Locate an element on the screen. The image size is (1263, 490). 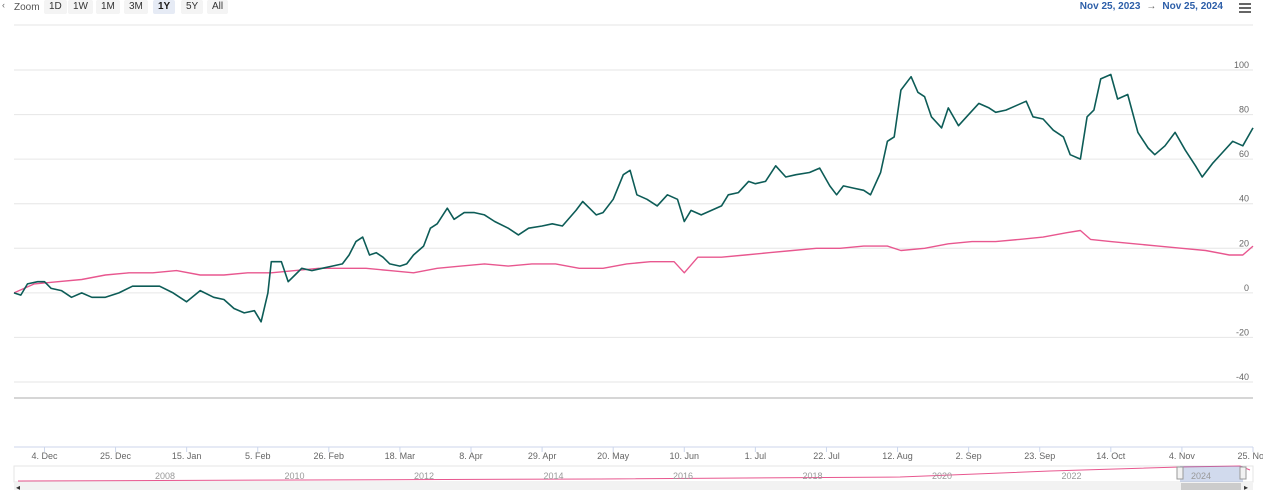
scroll-left-arrow-icon: ◂ is located at coordinates (18, 486).